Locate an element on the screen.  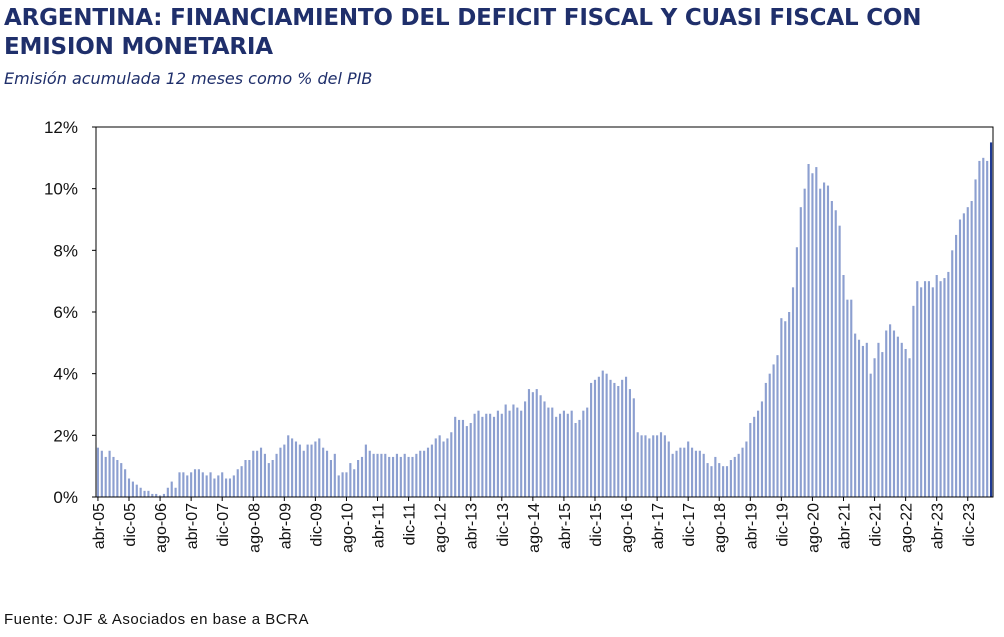
x-tick-label: dic-17 is located at coordinates (689, 525).